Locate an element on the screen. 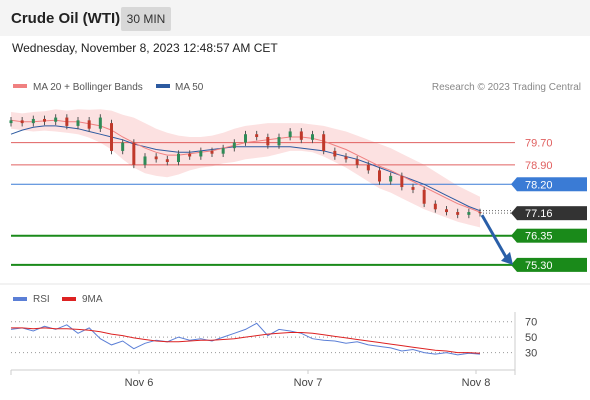  last-price-tag is located at coordinates (552, 213).